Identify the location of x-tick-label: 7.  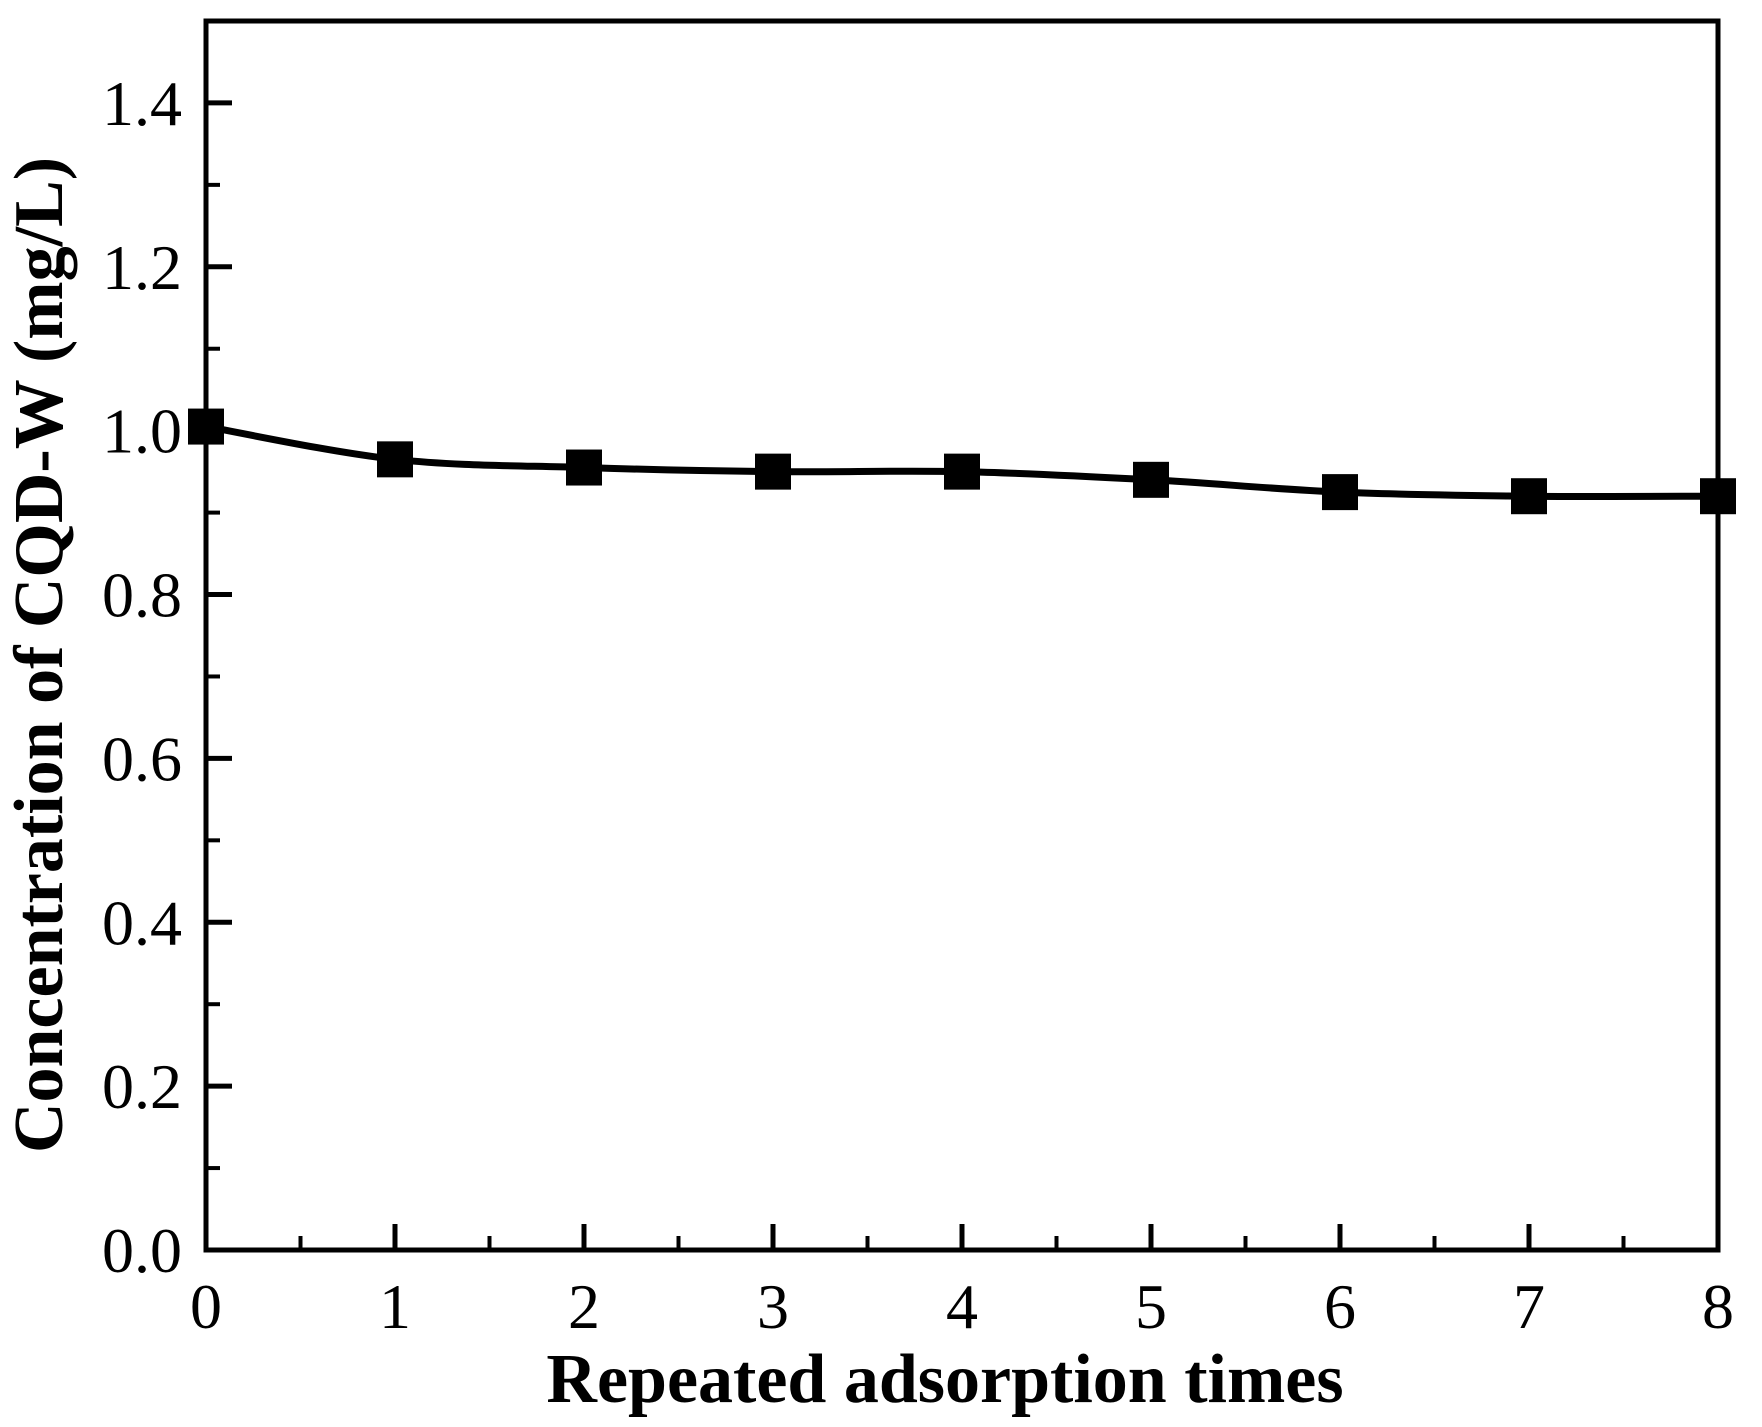
(1529, 1306).